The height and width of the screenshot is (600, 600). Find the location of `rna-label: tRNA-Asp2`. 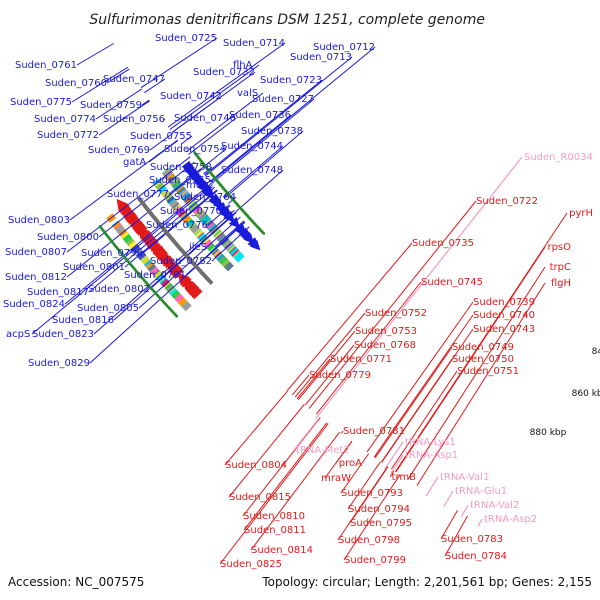

rna-label: tRNA-Asp2 is located at coordinates (510, 519).